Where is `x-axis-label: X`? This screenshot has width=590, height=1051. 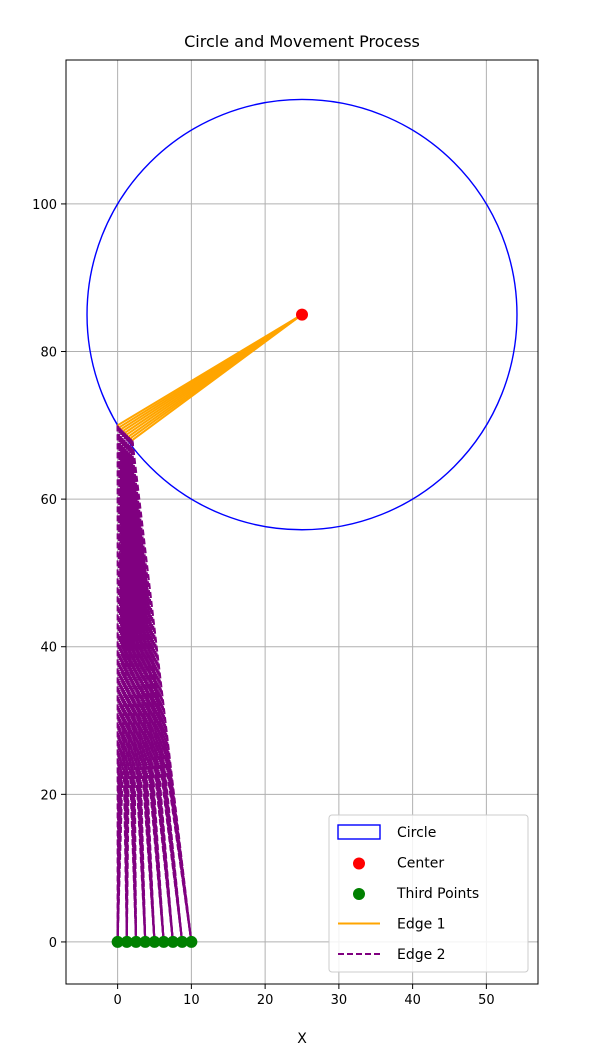 x-axis-label: X is located at coordinates (302, 1039).